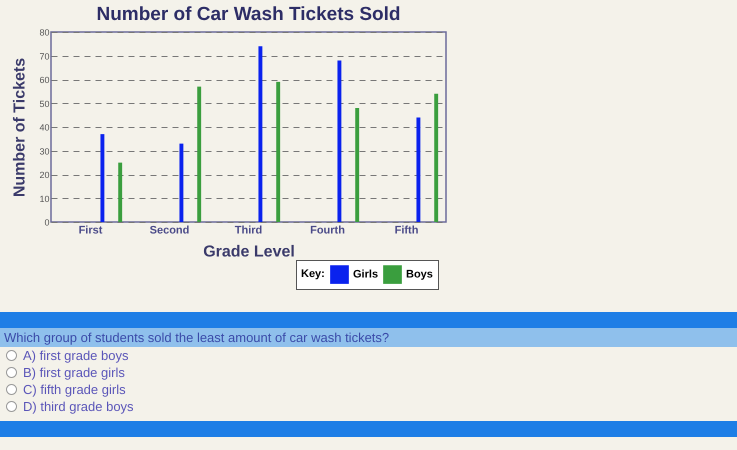 This screenshot has width=737, height=450. What do you see at coordinates (44, 103) in the screenshot?
I see `y-tick-label: 50` at bounding box center [44, 103].